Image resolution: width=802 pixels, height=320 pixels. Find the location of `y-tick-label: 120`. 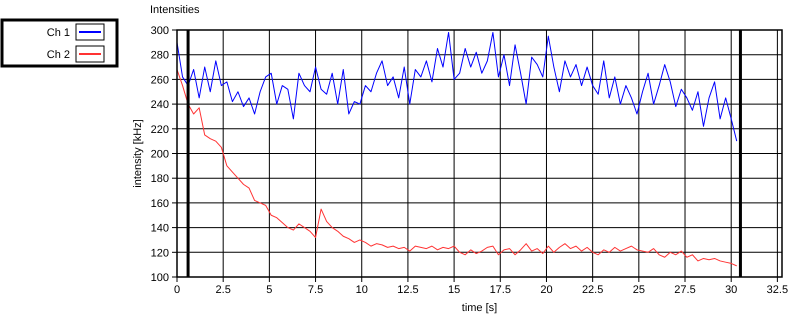

y-tick-label: 120 is located at coordinates (159, 253).